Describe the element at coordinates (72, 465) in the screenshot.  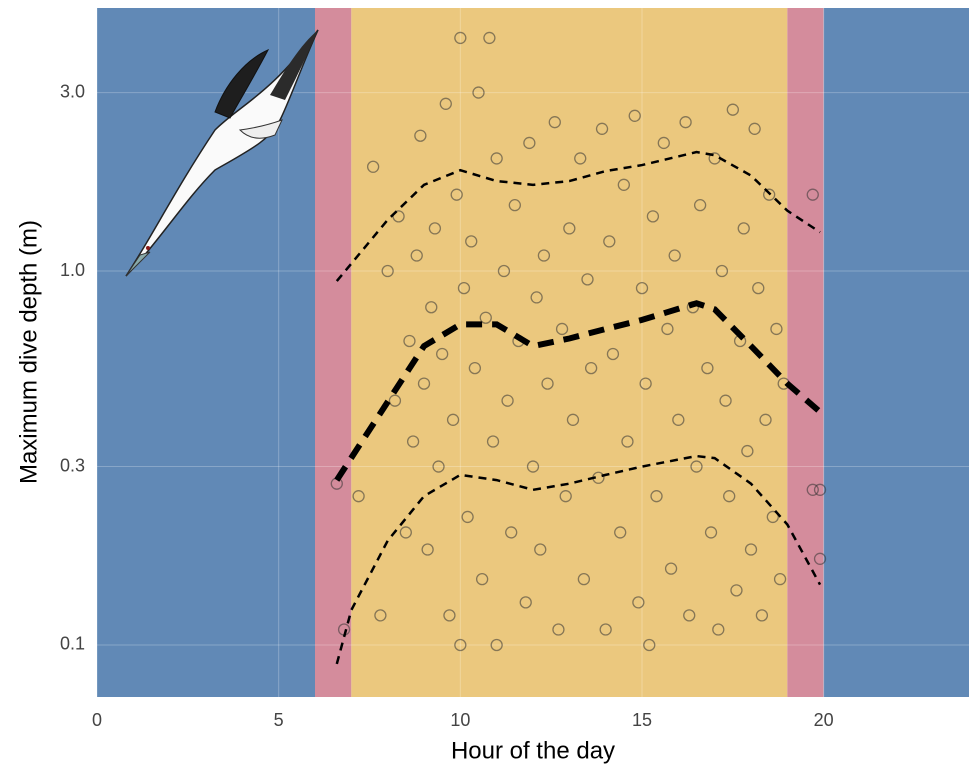
I see `y-tick-label: 0.3` at that location.